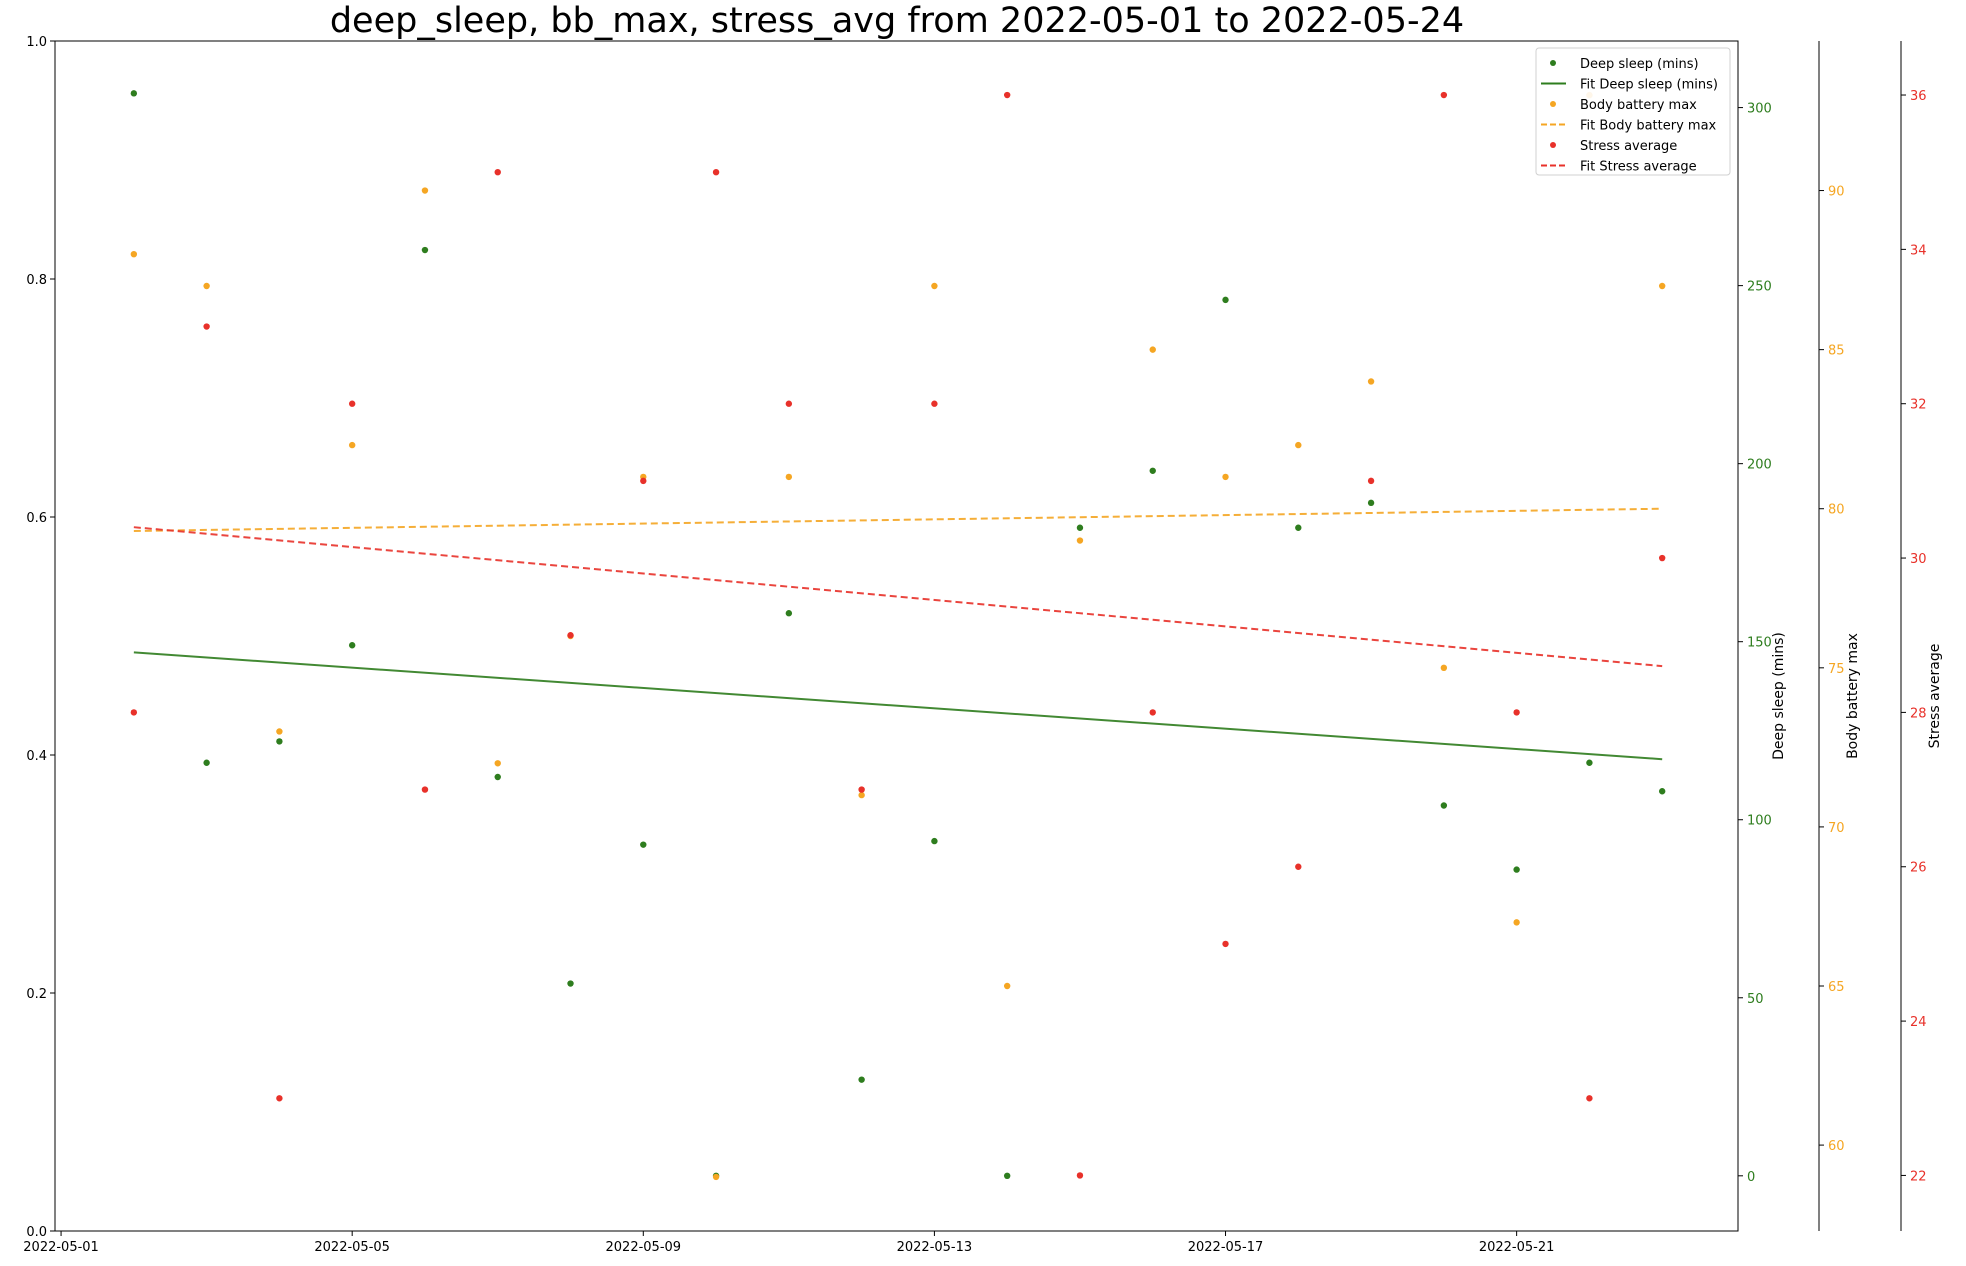  Describe the element at coordinates (36, 42) in the screenshot. I see `y-tick-label-left: 1.0` at that location.